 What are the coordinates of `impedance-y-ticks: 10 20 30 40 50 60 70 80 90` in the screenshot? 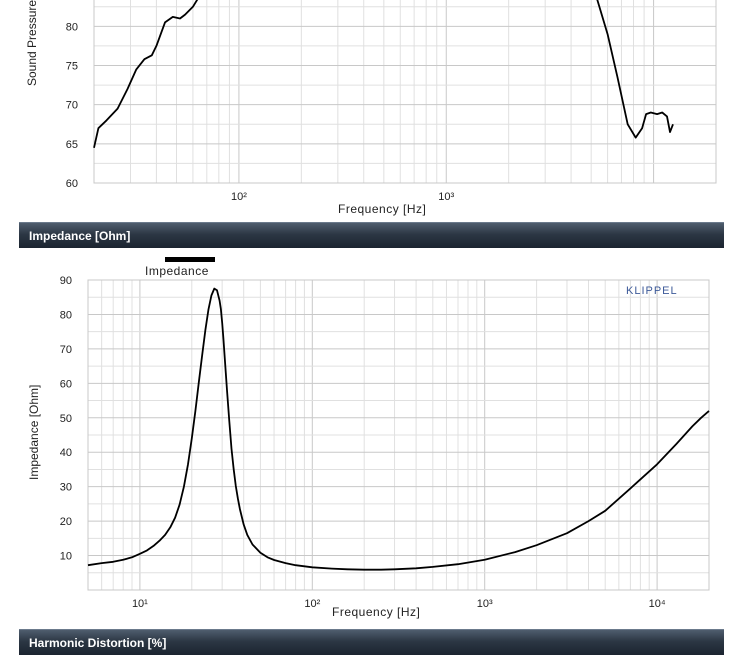 It's located at (66, 419).